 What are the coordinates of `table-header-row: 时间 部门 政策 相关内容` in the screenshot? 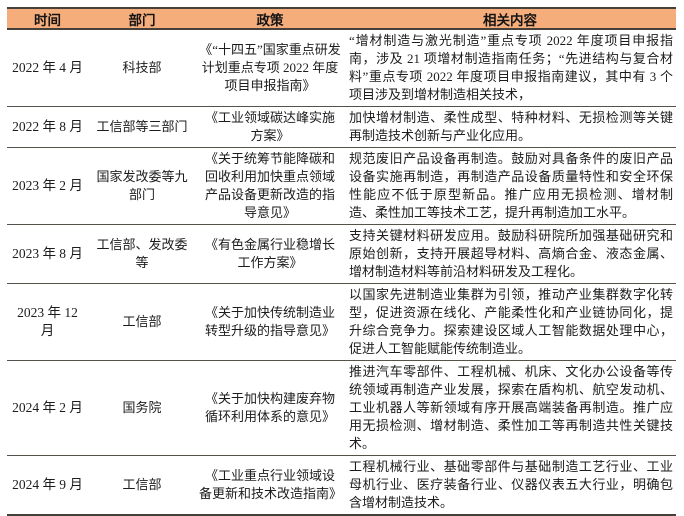 It's located at (341, 19).